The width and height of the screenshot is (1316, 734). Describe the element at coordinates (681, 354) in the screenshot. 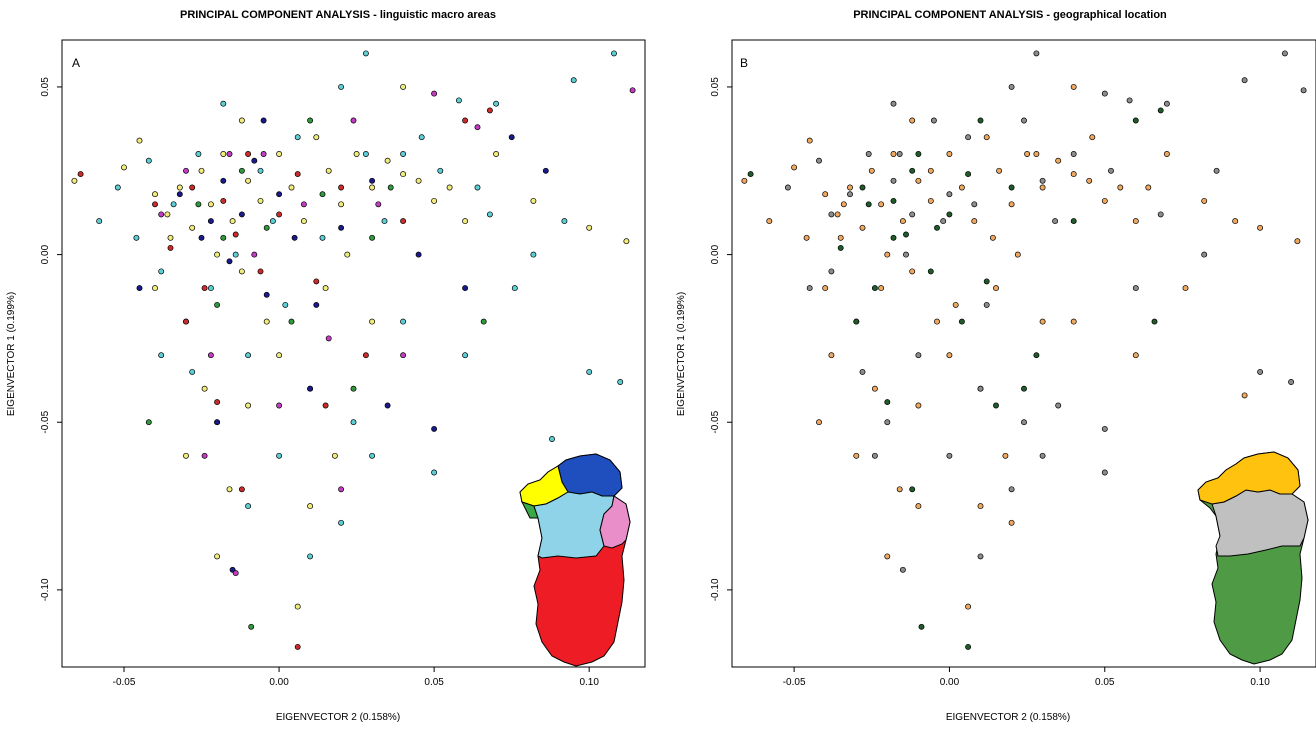

I see `panel-b-ylabel: EIGENVECTOR 1 (0.199%)` at that location.